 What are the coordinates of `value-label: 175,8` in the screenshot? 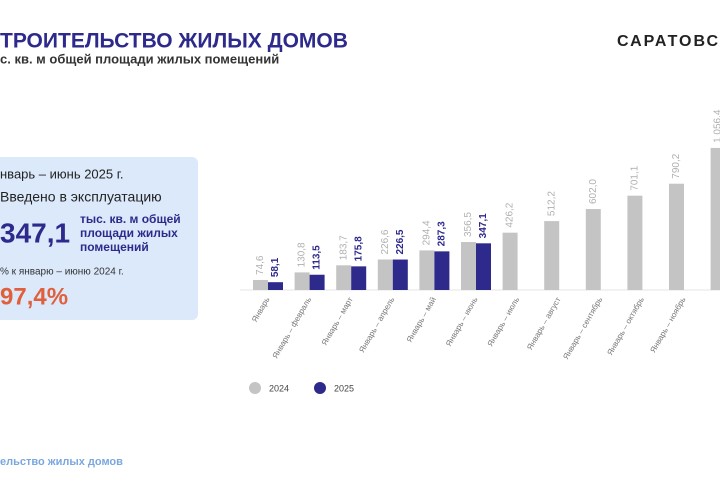 It's located at (358, 248).